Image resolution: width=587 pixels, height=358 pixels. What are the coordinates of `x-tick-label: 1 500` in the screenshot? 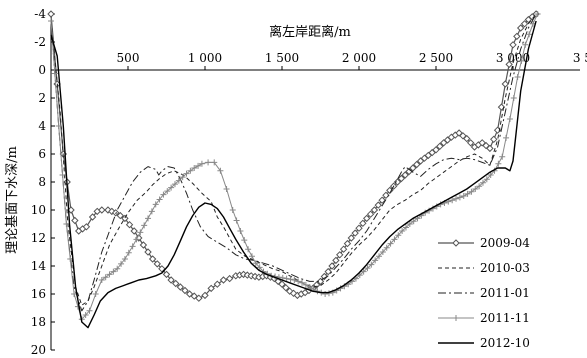 It's located at (282, 58).